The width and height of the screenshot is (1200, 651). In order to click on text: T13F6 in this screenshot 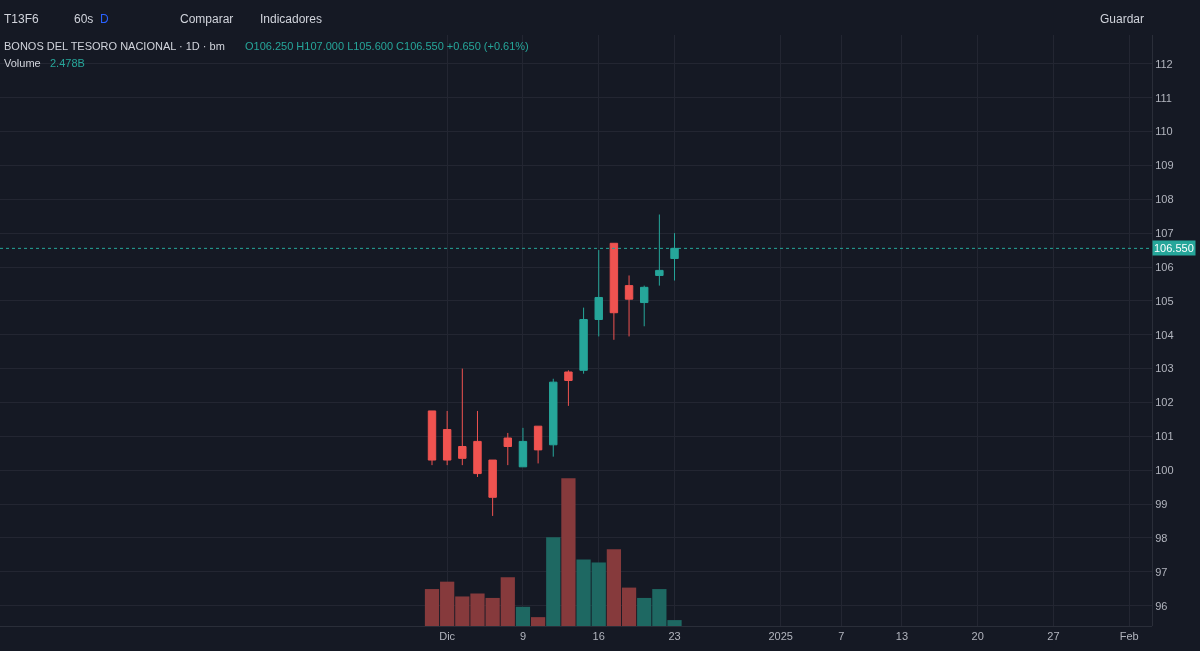, I will do `click(22, 19)`.